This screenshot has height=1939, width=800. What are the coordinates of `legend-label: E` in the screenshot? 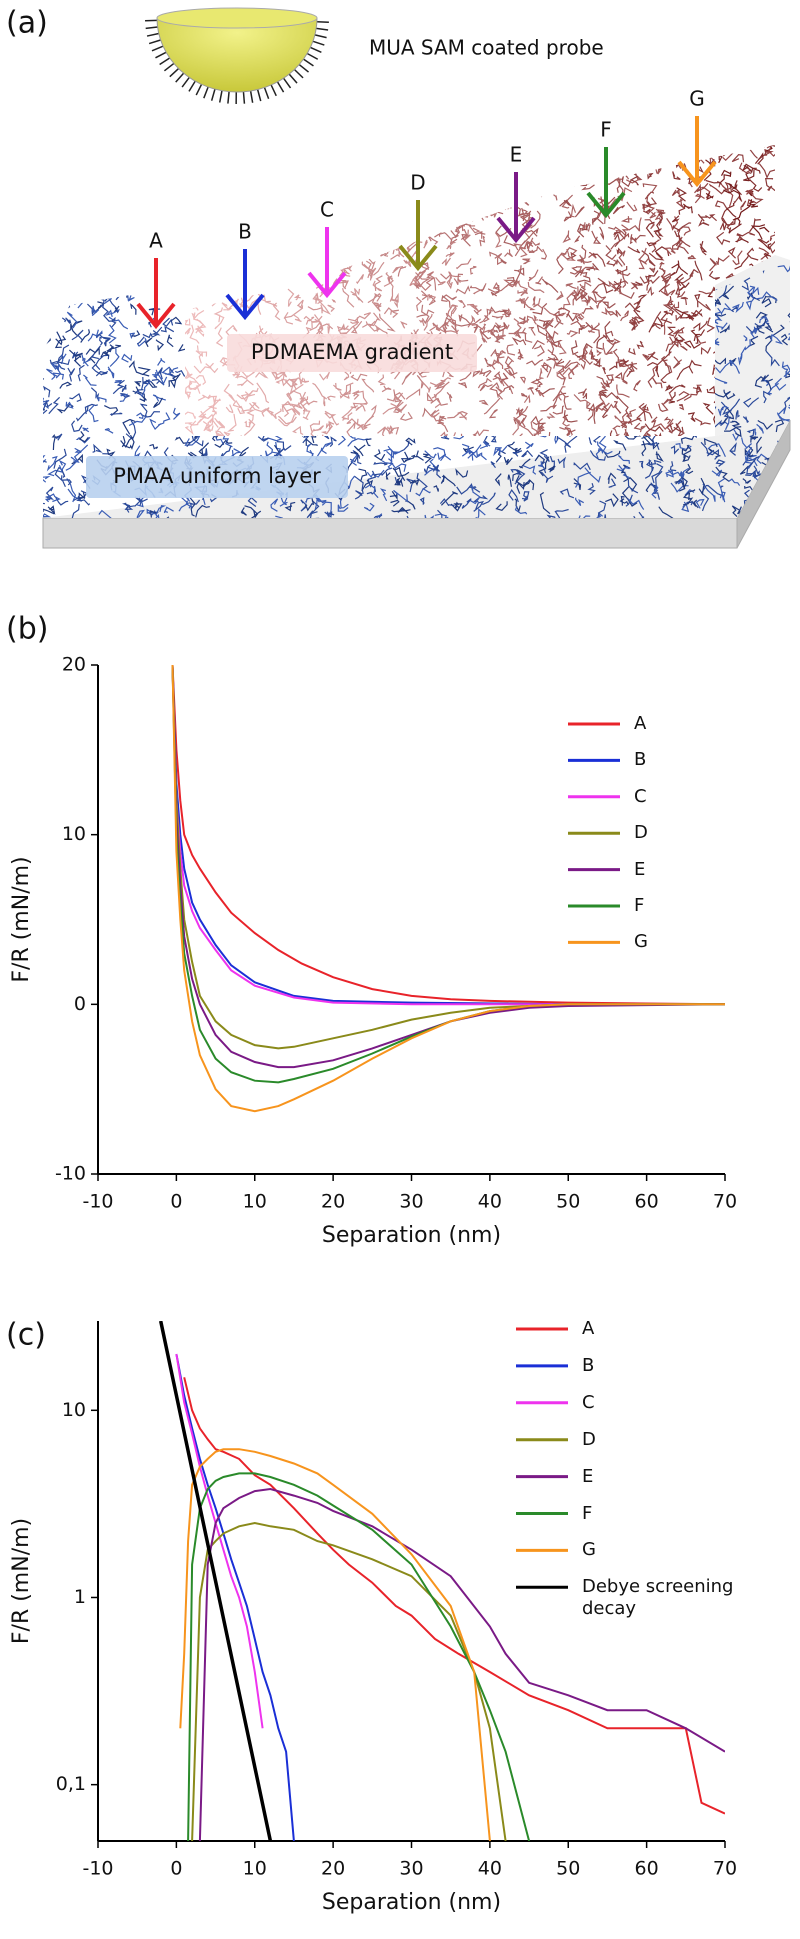 It's located at (588, 1476).